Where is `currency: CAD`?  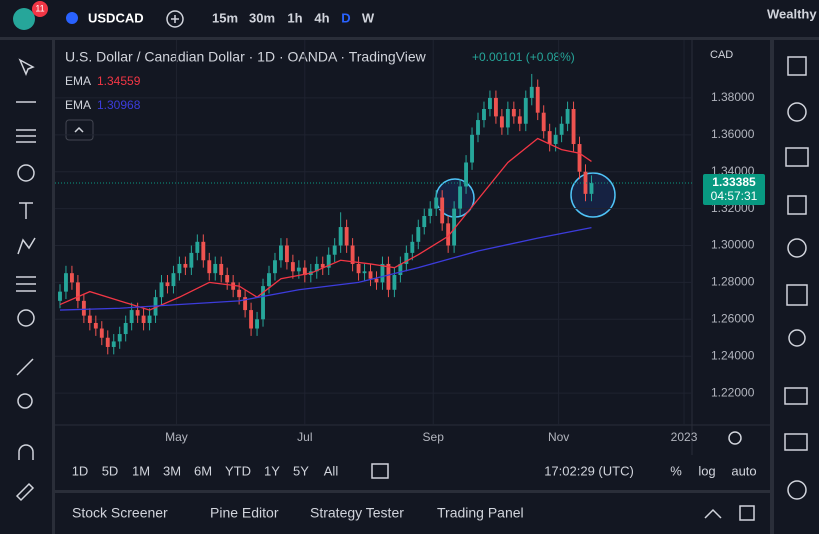
currency: CAD is located at coordinates (721, 55).